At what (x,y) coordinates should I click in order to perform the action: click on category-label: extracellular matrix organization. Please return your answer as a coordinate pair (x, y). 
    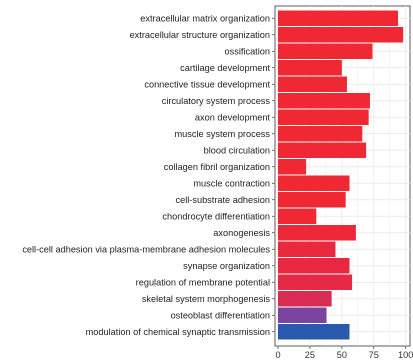
    Looking at the image, I should click on (205, 18).